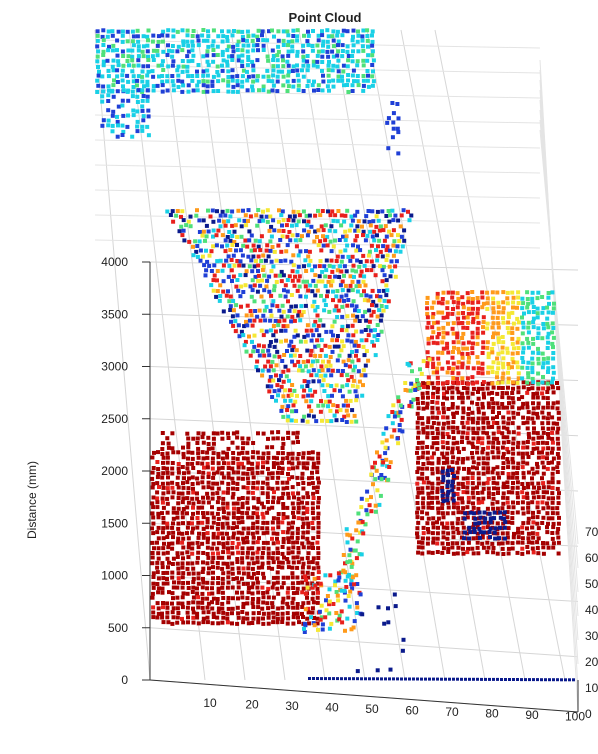  I want to click on y-tick-label: 20, so click(591, 662).